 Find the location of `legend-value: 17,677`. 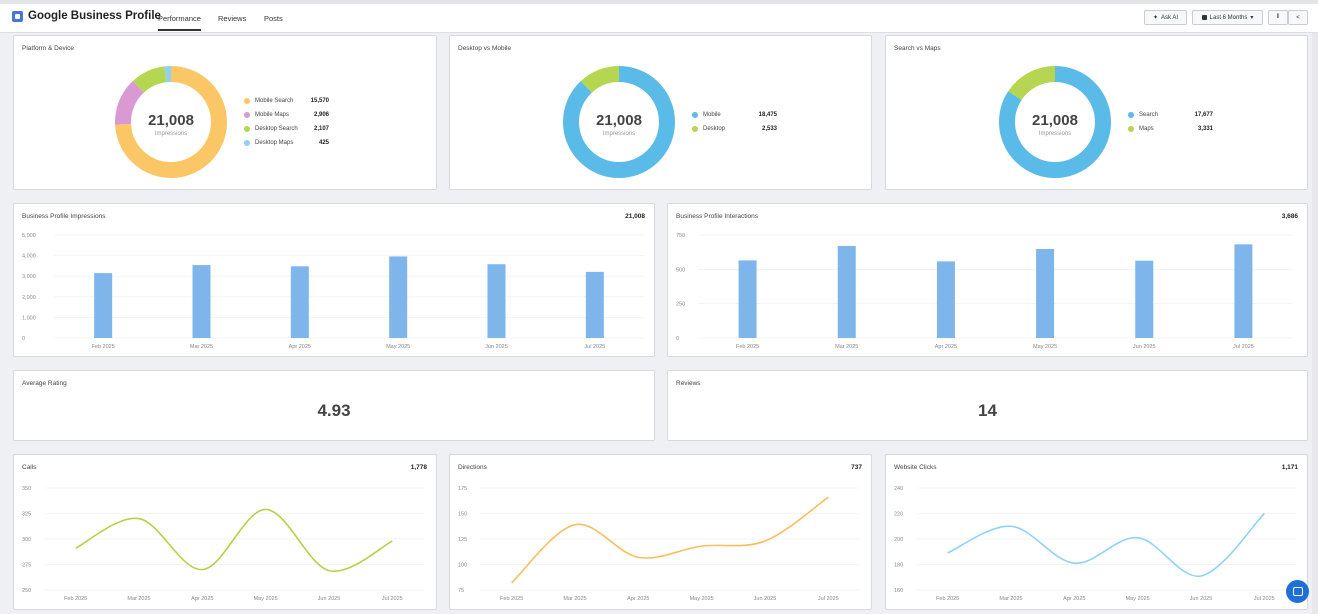

legend-value: 17,677 is located at coordinates (1203, 115).